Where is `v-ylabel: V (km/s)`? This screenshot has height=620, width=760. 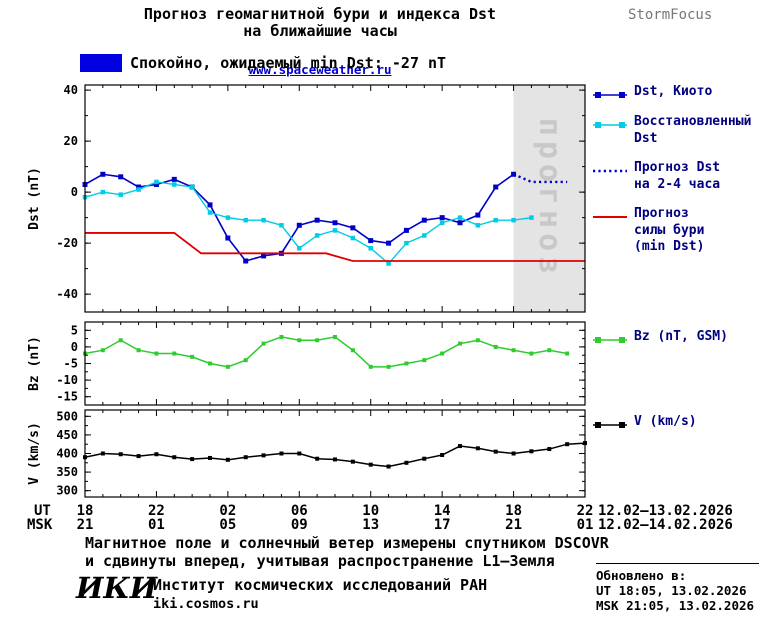
v-ylabel: V (km/s) is located at coordinates (34, 453).